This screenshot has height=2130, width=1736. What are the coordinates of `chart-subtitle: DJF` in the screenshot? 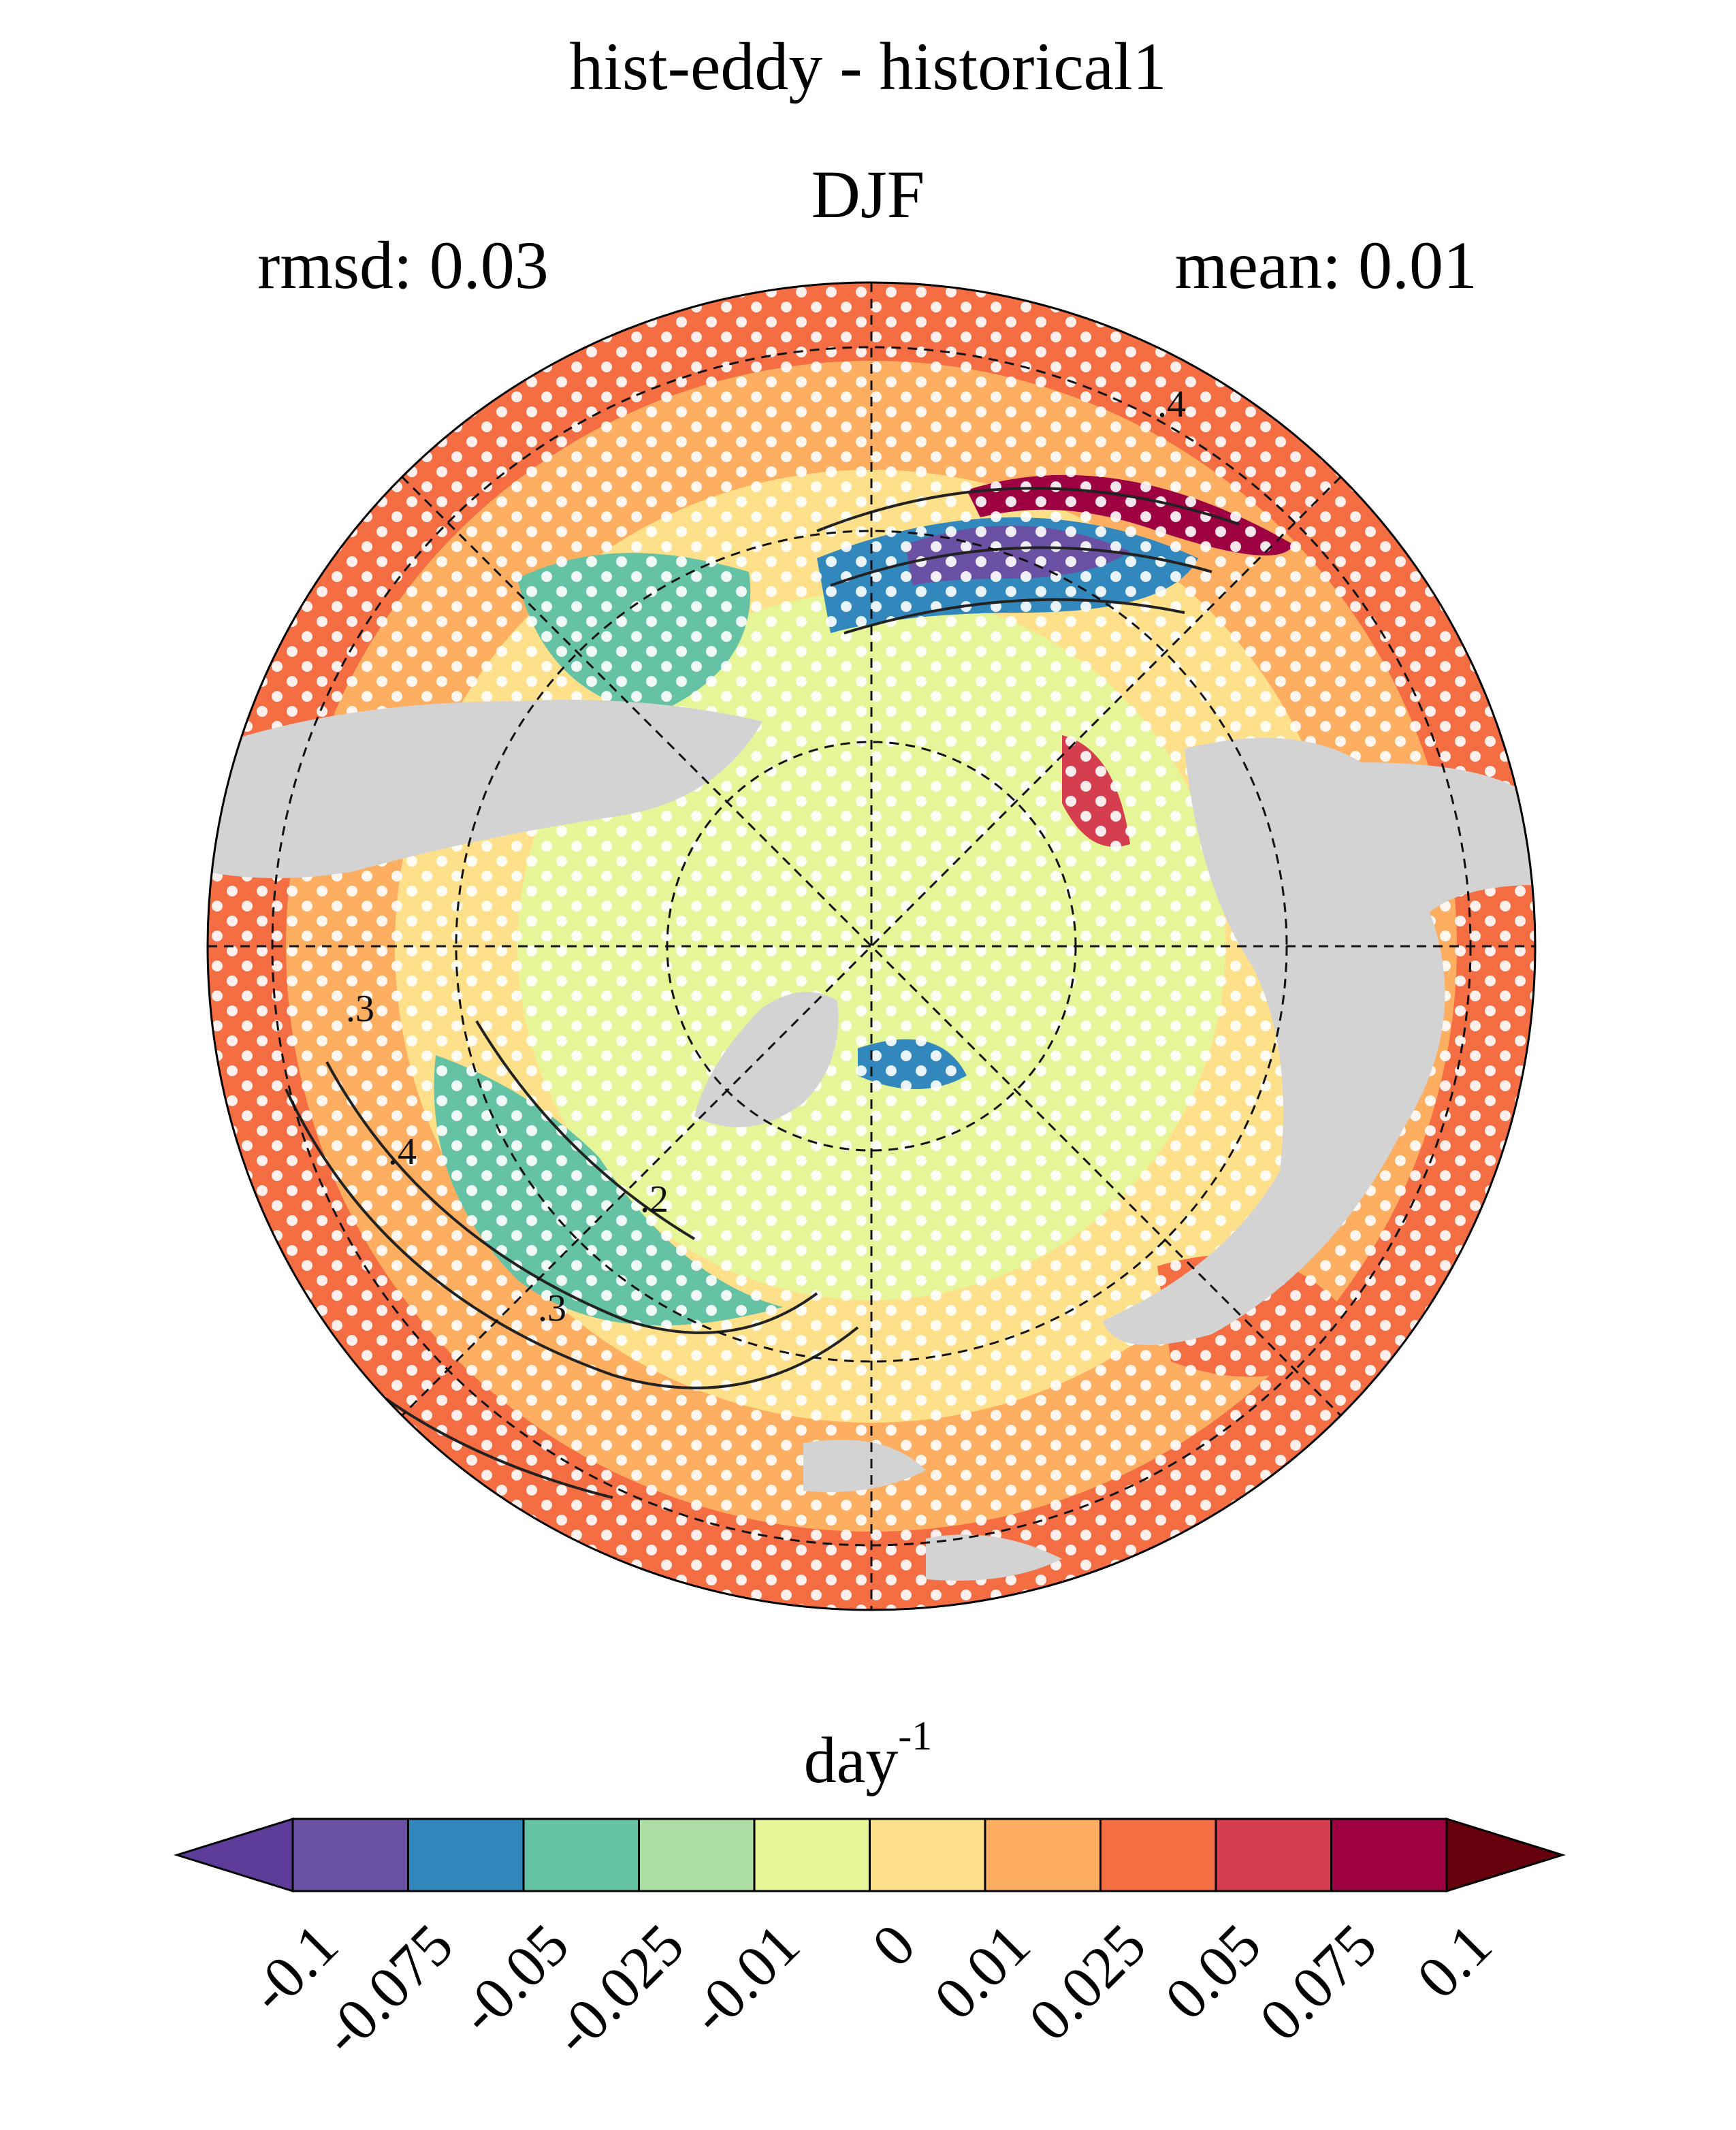 It's located at (868, 194).